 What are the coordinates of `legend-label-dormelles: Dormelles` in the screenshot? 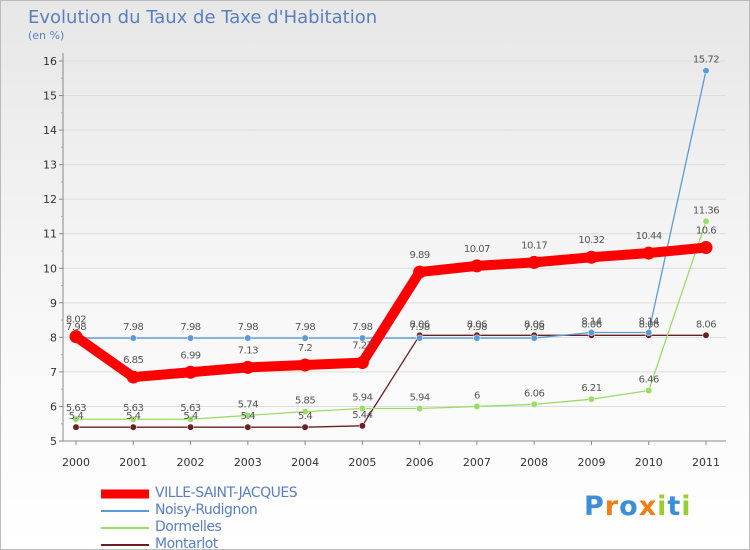 It's located at (188, 527).